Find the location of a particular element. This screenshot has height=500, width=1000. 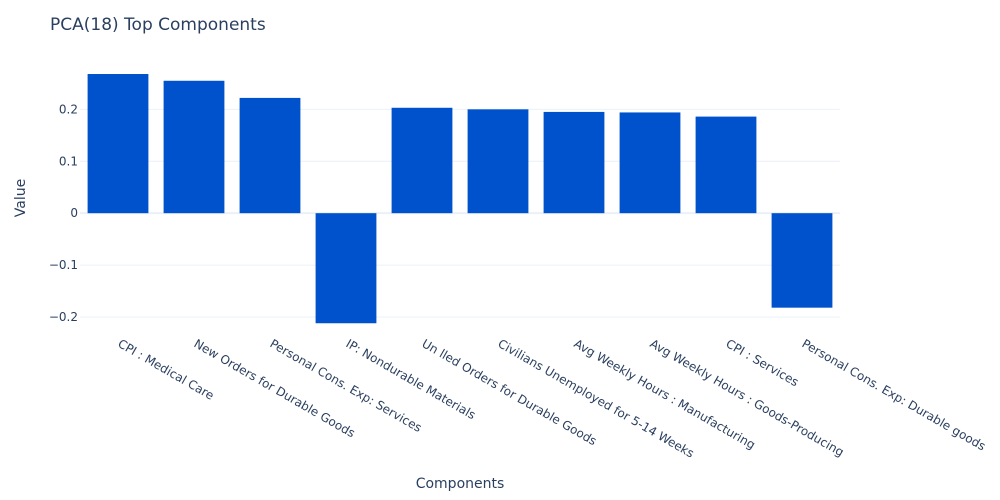

y-tick-label: 0.1 is located at coordinates (68, 161).